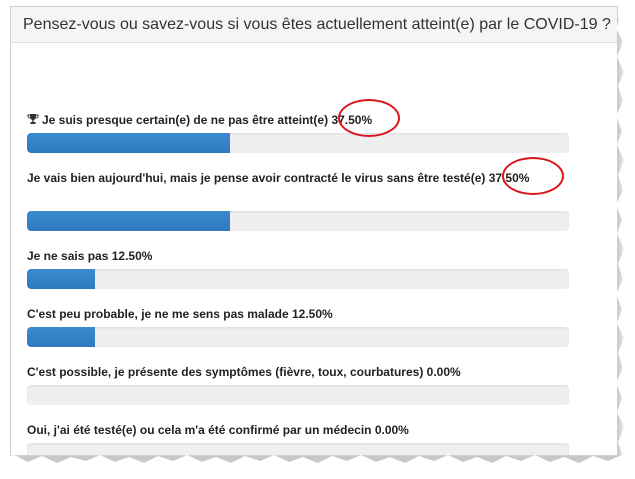  What do you see at coordinates (624, 239) in the screenshot?
I see `torn-edge-right` at bounding box center [624, 239].